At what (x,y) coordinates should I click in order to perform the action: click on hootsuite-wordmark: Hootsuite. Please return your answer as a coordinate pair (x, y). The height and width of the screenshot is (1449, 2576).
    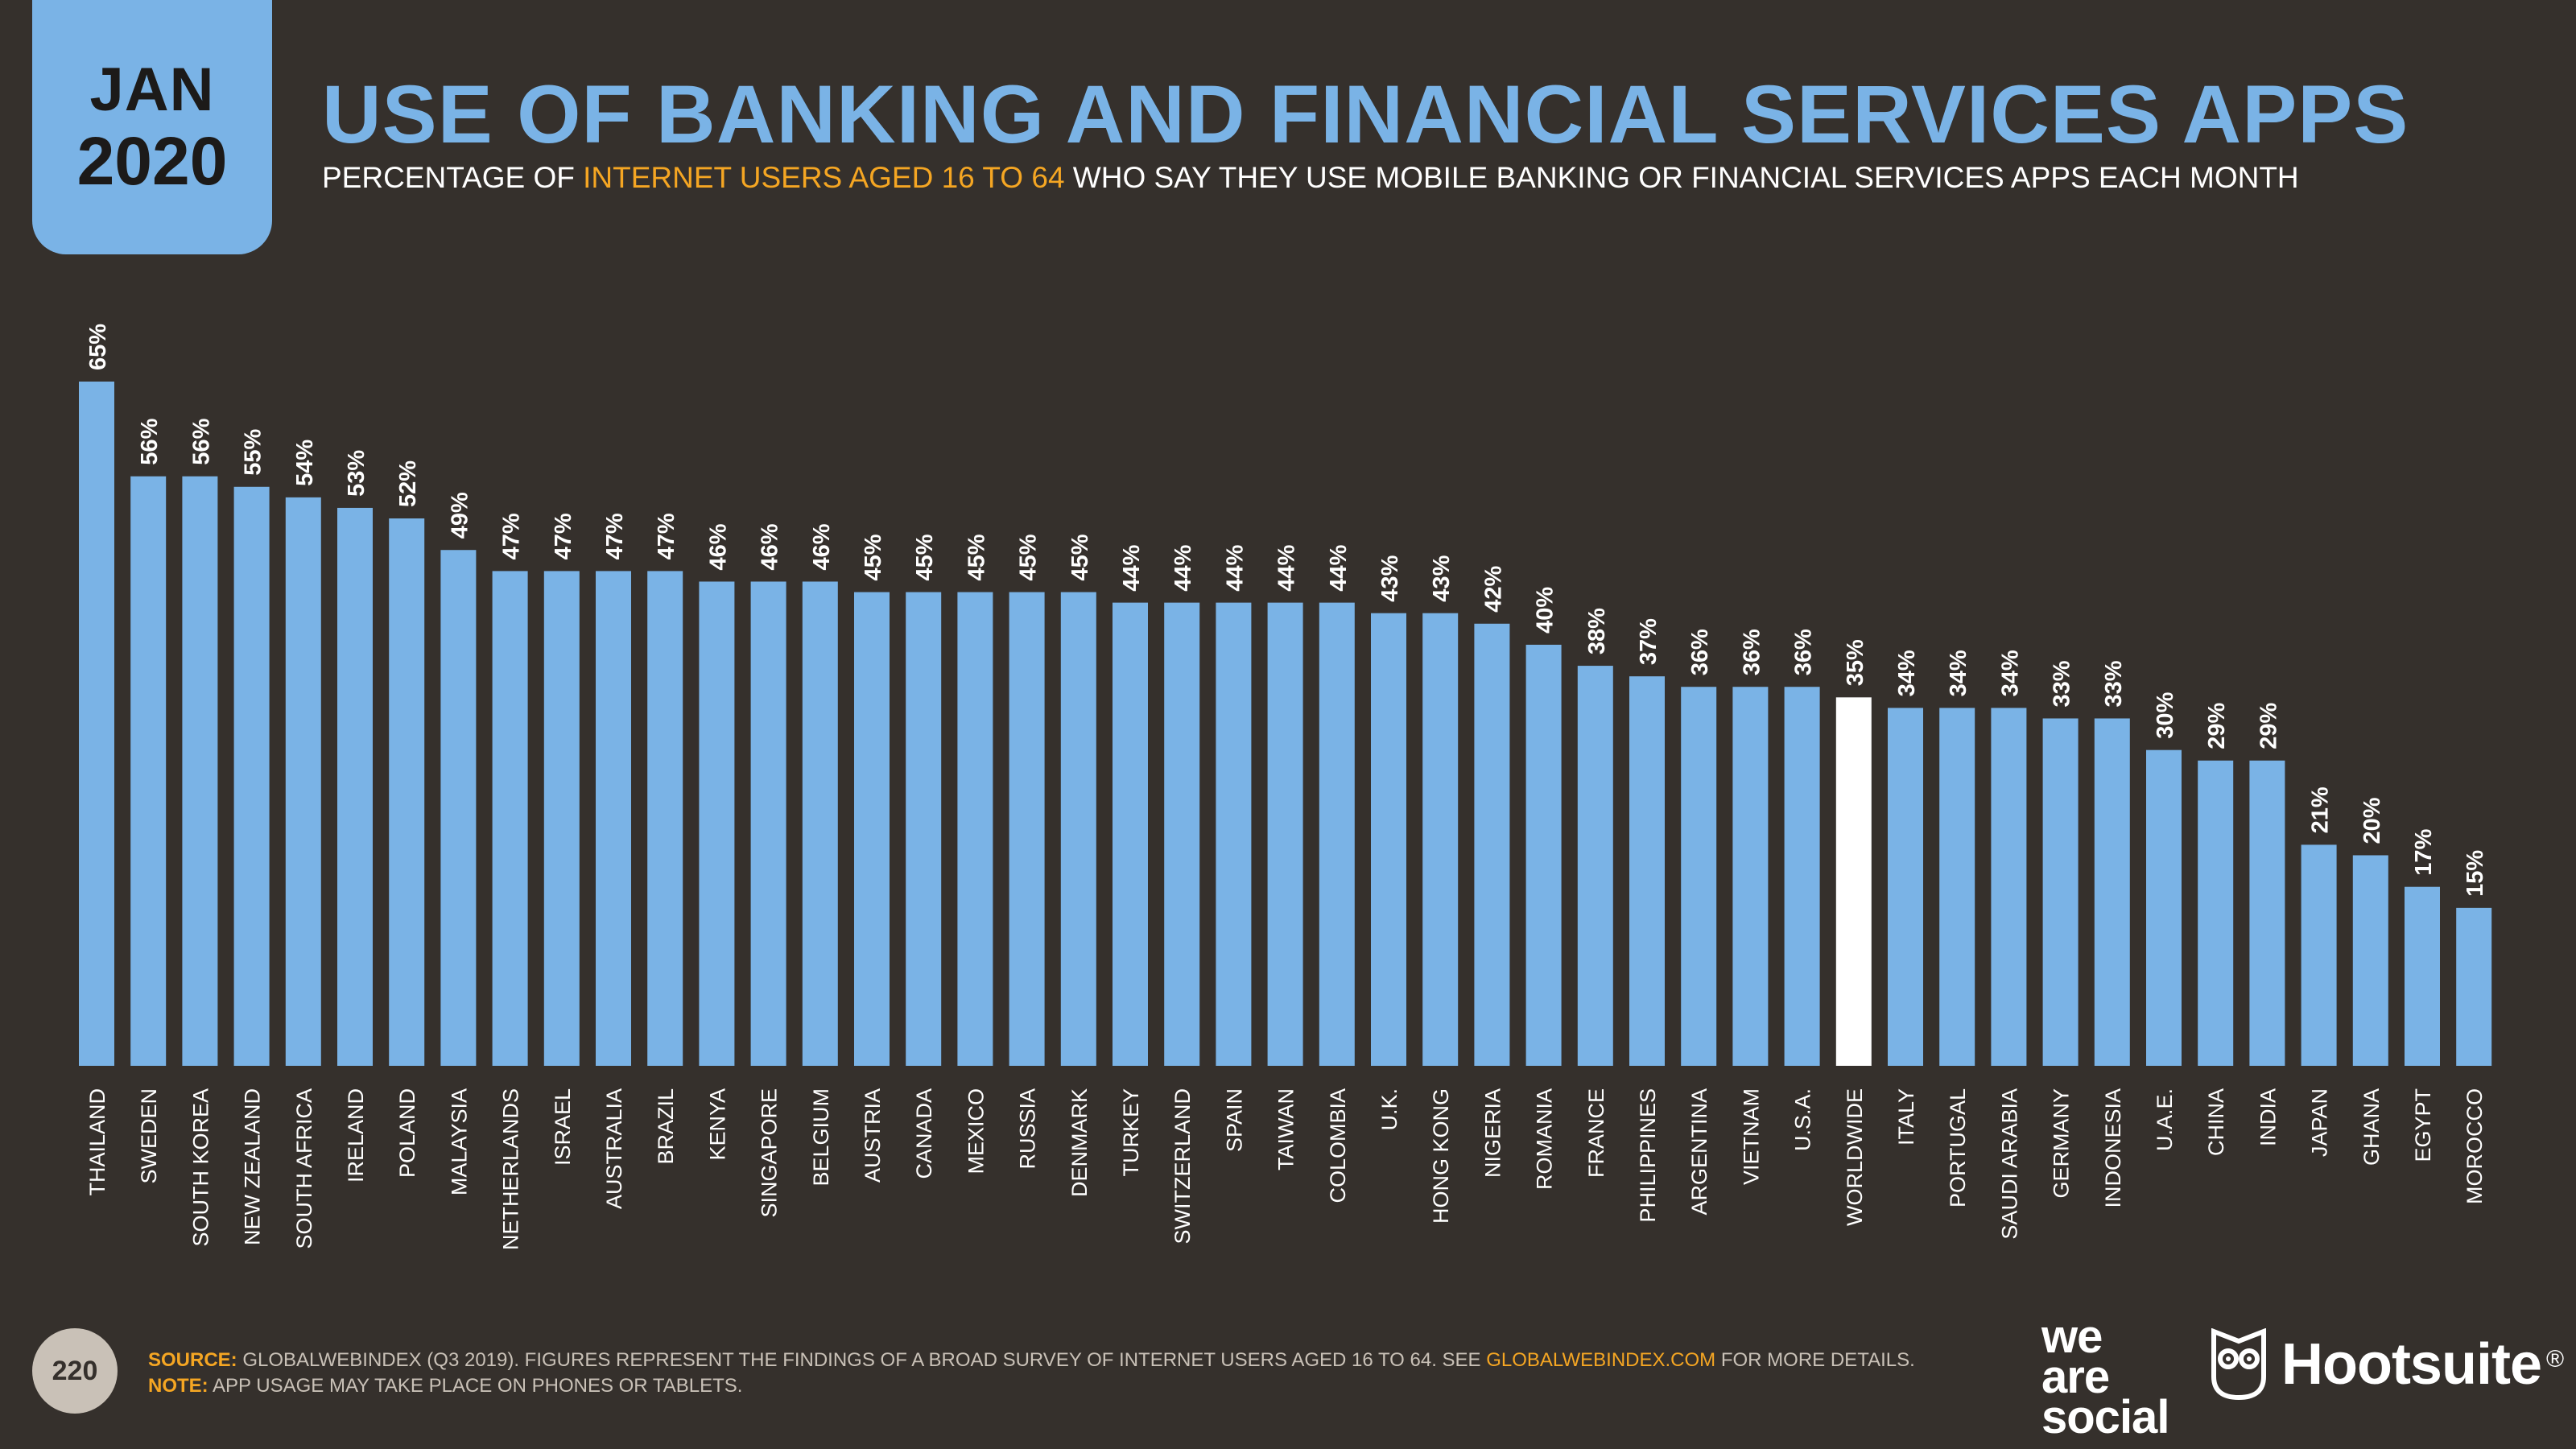
    Looking at the image, I should click on (2411, 1364).